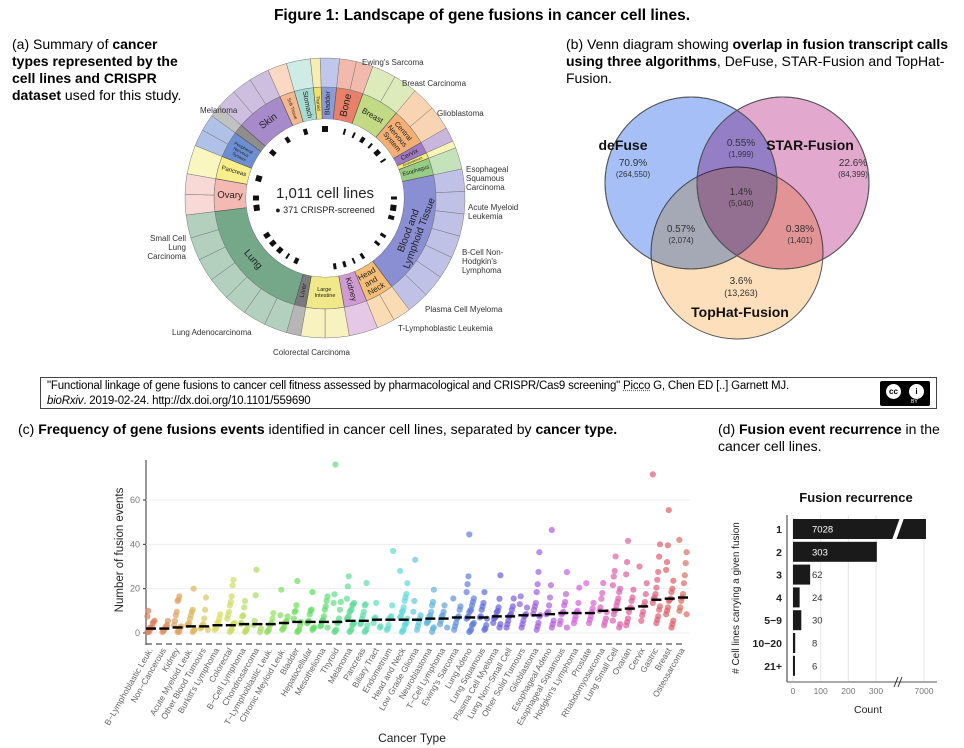 Image resolution: width=964 pixels, height=748 pixels. I want to click on y-tick-label: 4, so click(779, 598).